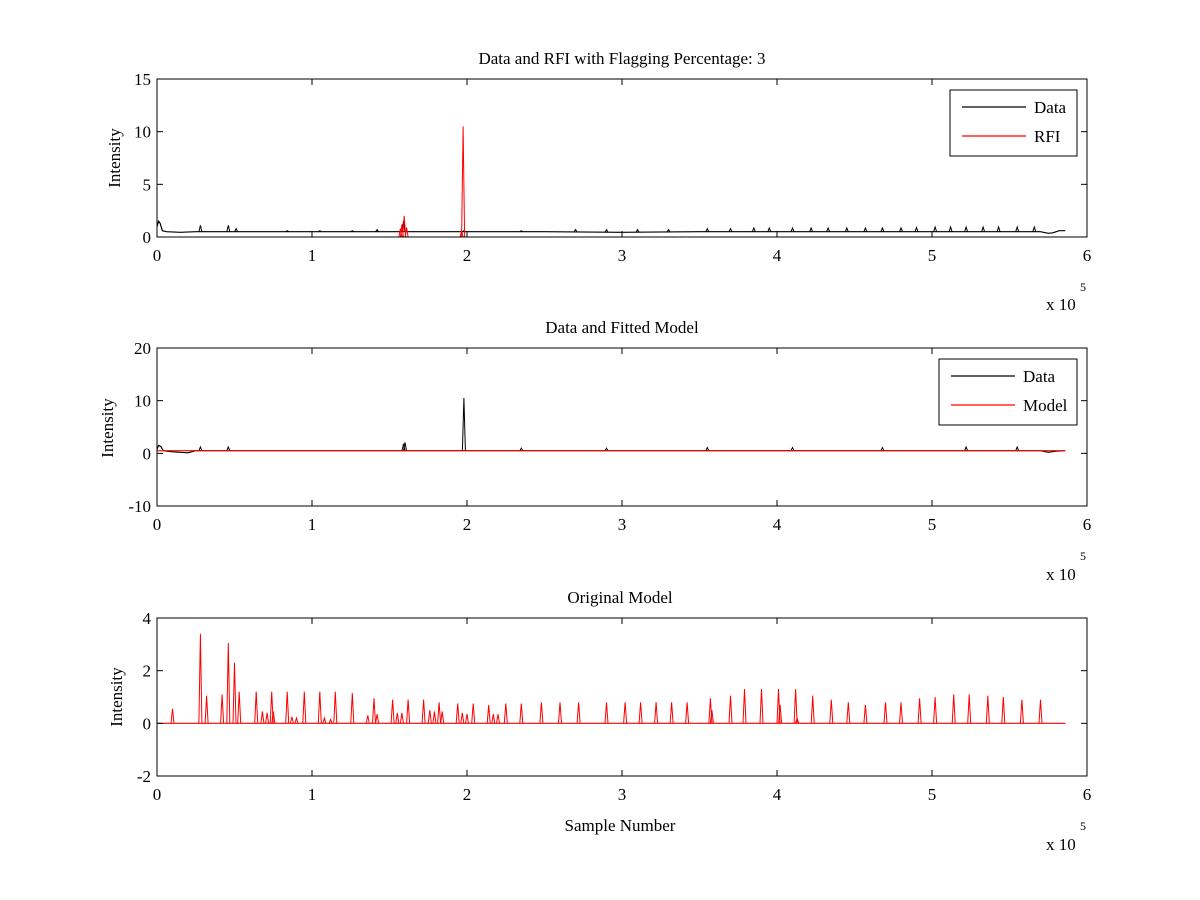 The height and width of the screenshot is (900, 1200). What do you see at coordinates (622, 327) in the screenshot?
I see `panel-2-title: Data and Fitted Model` at bounding box center [622, 327].